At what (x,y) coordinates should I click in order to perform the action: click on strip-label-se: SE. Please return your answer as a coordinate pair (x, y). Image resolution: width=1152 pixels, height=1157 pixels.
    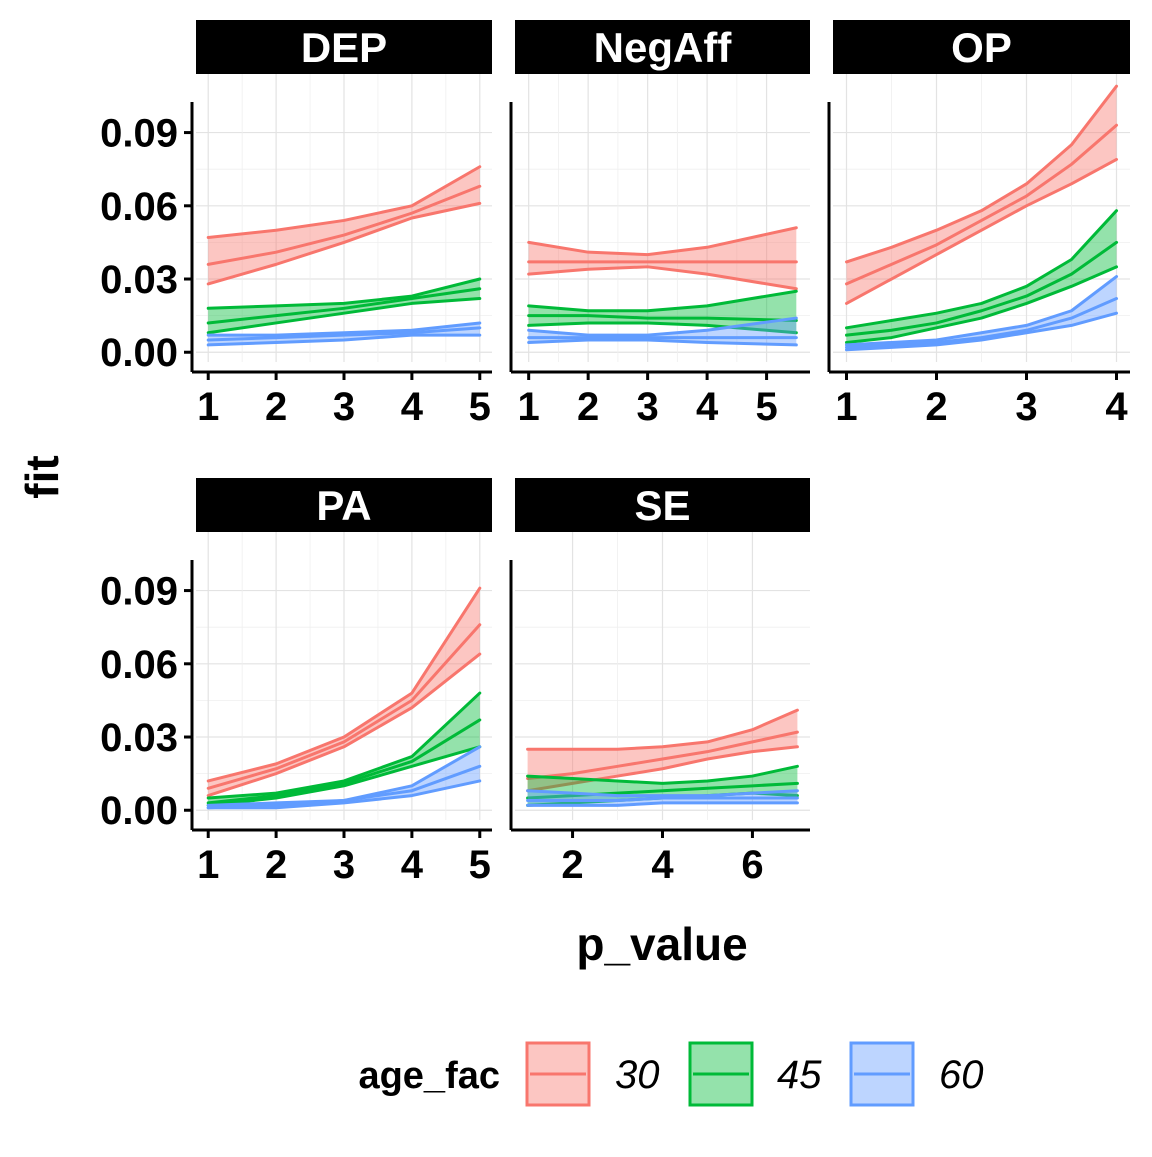
    Looking at the image, I should click on (662, 505).